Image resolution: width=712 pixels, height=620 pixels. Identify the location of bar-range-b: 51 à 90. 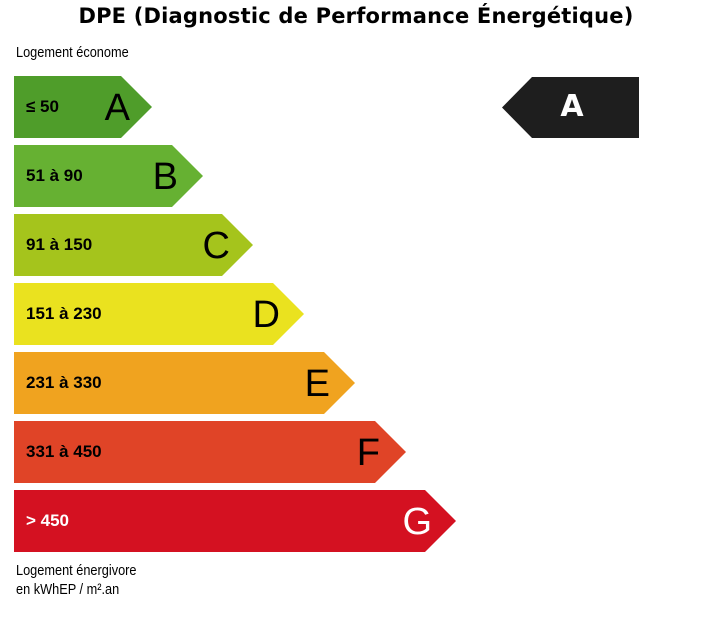
(54, 175).